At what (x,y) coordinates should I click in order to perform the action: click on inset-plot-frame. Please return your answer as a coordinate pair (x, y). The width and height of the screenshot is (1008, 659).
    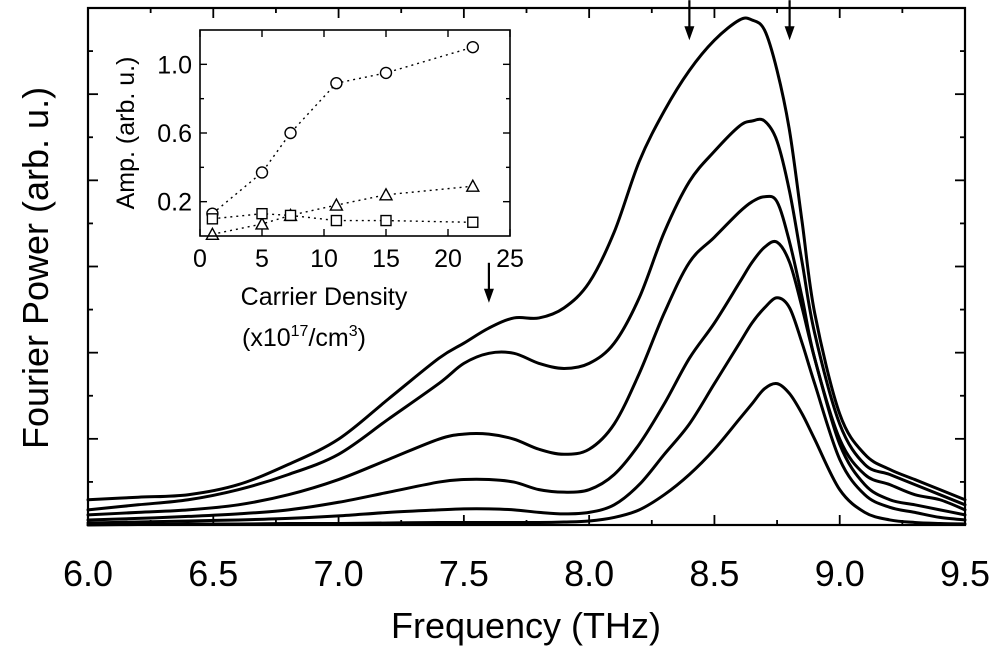
    Looking at the image, I should click on (355, 133).